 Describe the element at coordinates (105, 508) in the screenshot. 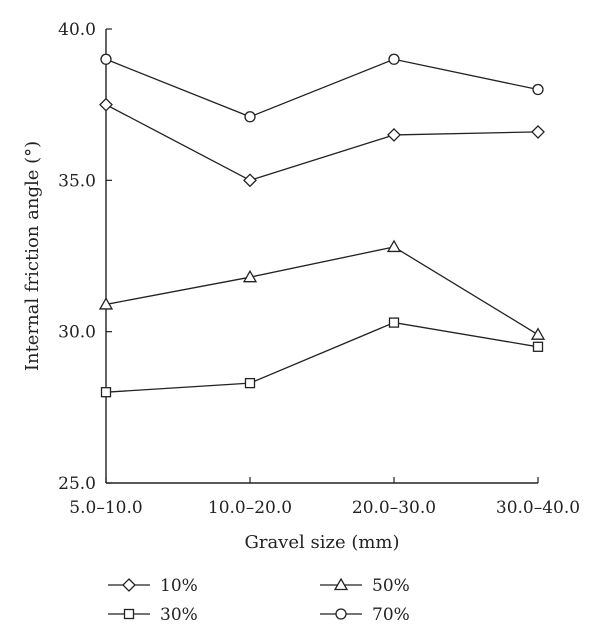

I see `x-tick-label: 5.0–10.0` at that location.